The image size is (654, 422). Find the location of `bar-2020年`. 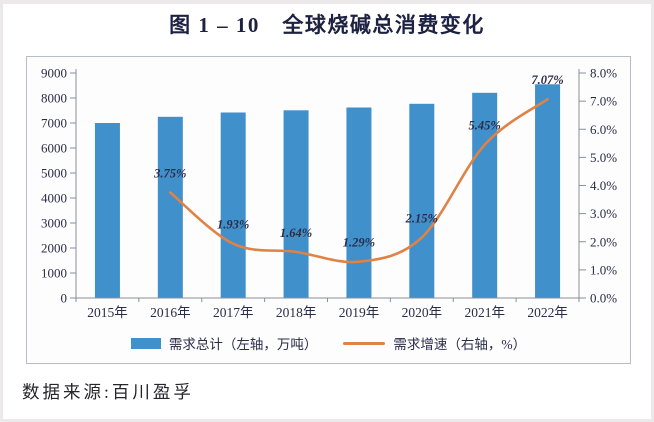

bar-2020年 is located at coordinates (422, 201).